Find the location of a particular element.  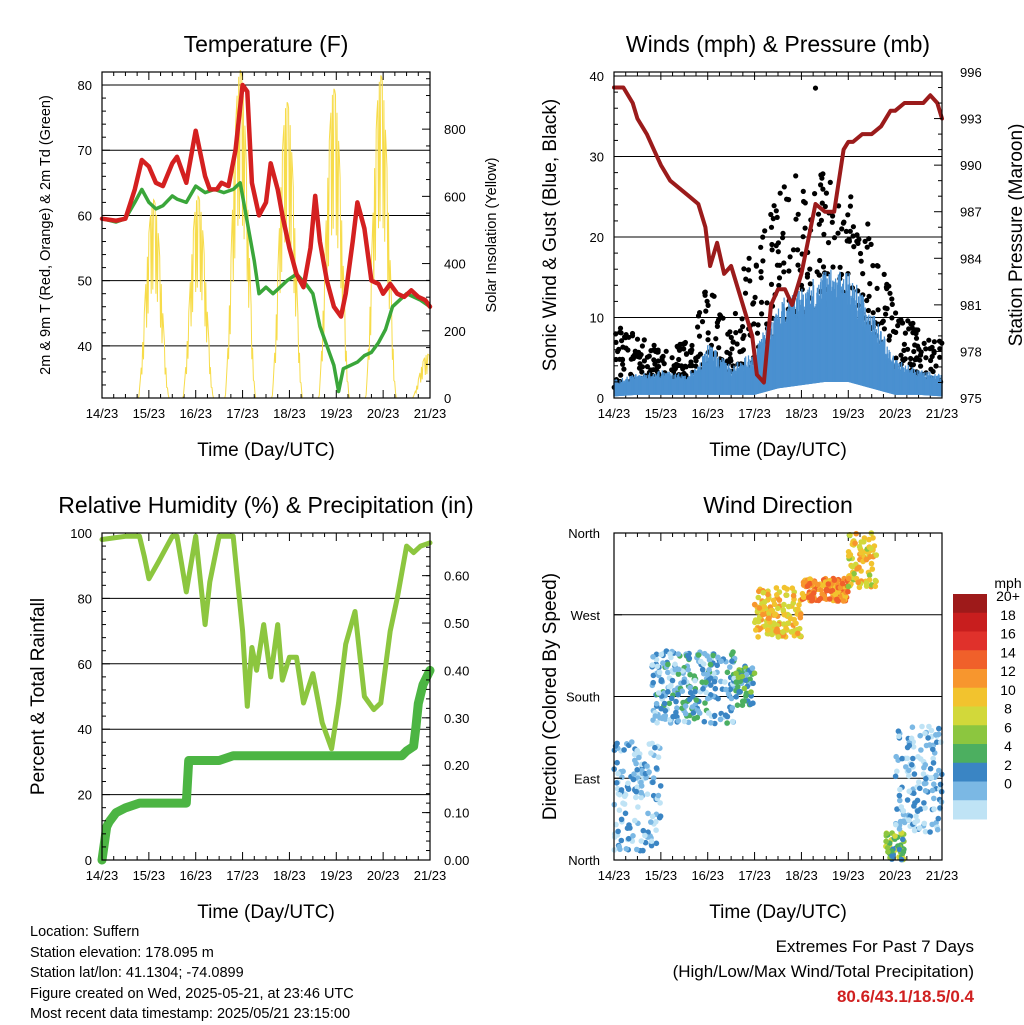

y-tick-label: 20 is located at coordinates (85, 795).